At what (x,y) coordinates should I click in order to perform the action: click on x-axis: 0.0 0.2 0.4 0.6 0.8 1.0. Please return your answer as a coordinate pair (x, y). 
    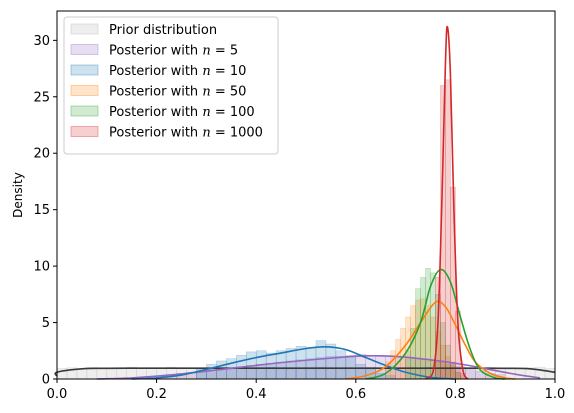
    Looking at the image, I should click on (306, 390).